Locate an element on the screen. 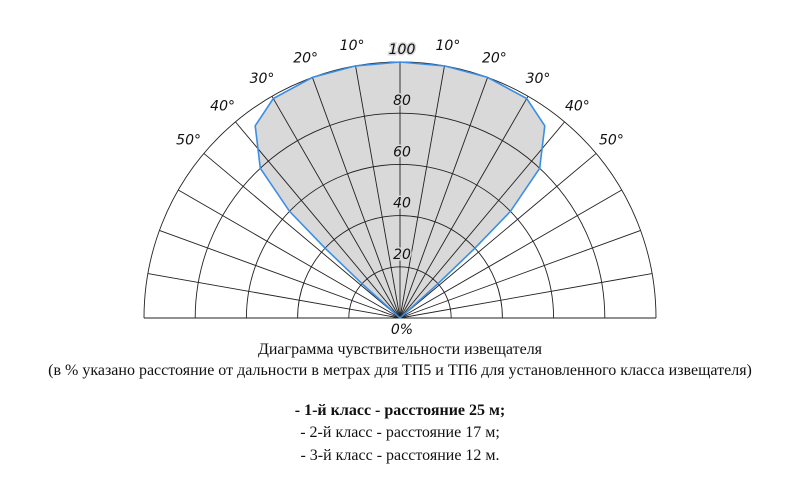 Image resolution: width=800 pixels, height=500 pixels. ring-label: 100 is located at coordinates (402, 50).